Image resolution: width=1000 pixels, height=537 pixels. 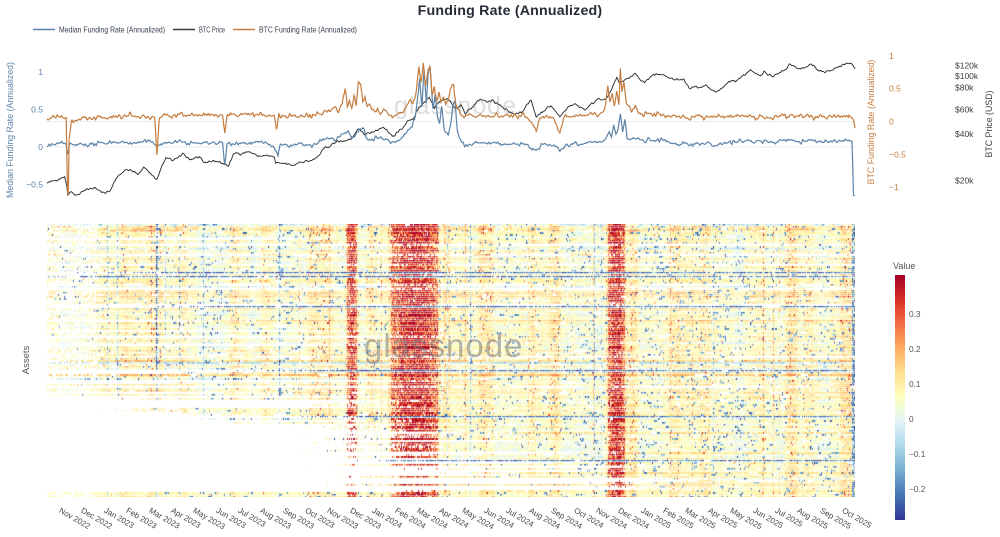 What do you see at coordinates (964, 134) in the screenshot?
I see `svg-text: $40k` at bounding box center [964, 134].